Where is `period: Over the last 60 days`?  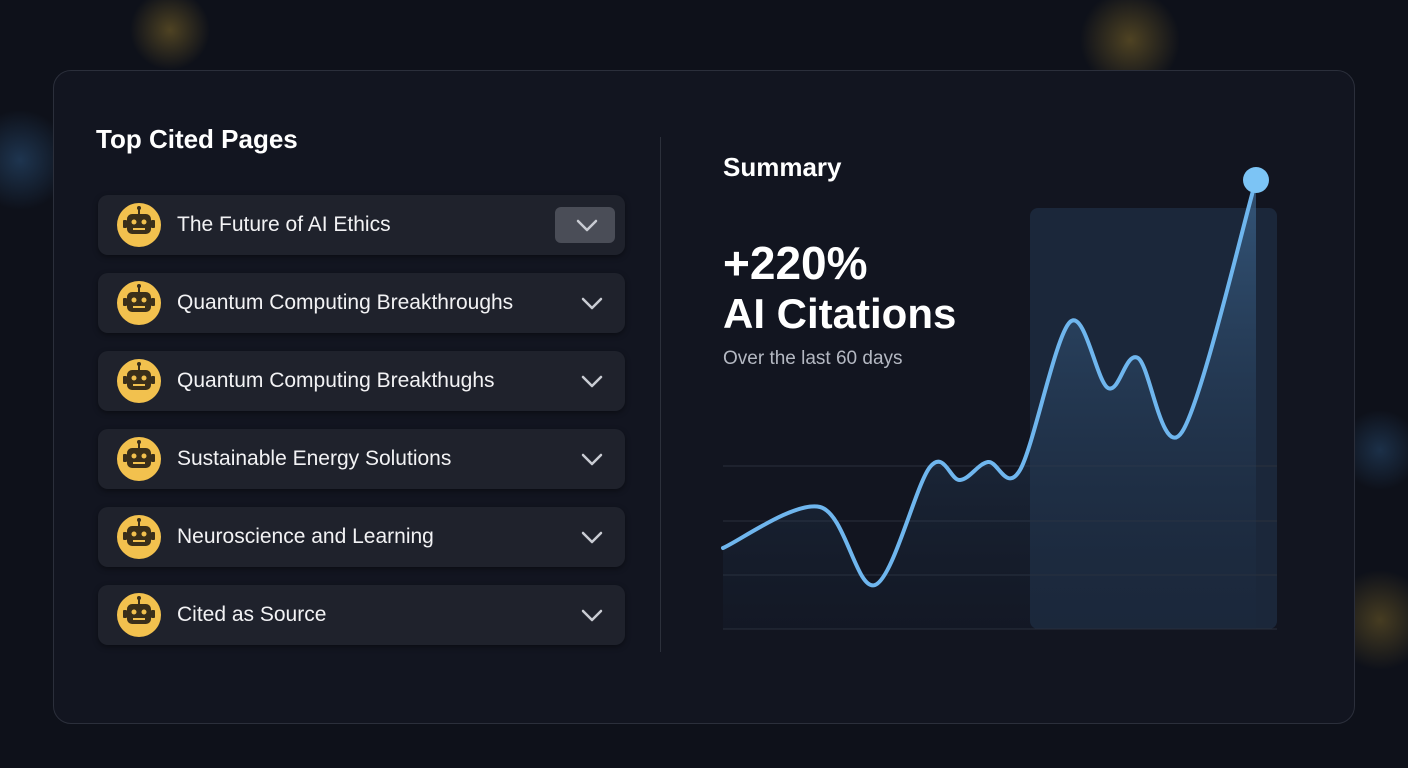 period: Over the last 60 days is located at coordinates (813, 358).